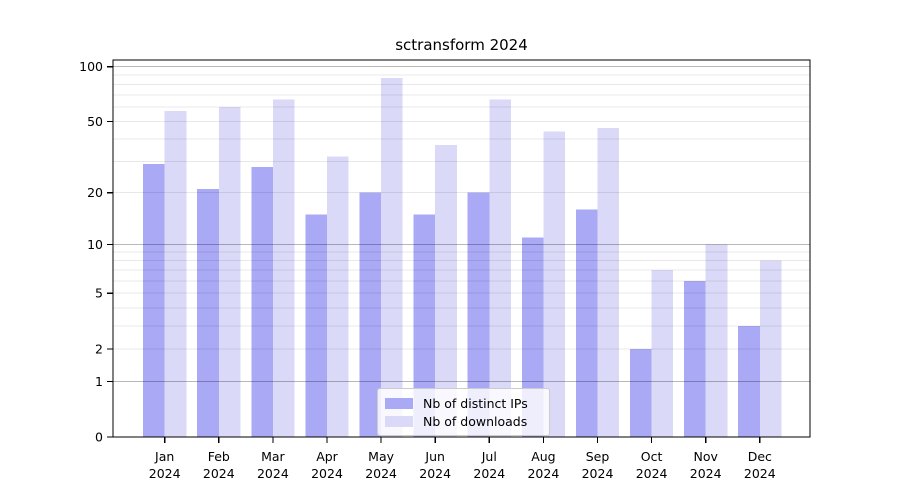  I want to click on y-tick-label: 1, so click(99, 381).